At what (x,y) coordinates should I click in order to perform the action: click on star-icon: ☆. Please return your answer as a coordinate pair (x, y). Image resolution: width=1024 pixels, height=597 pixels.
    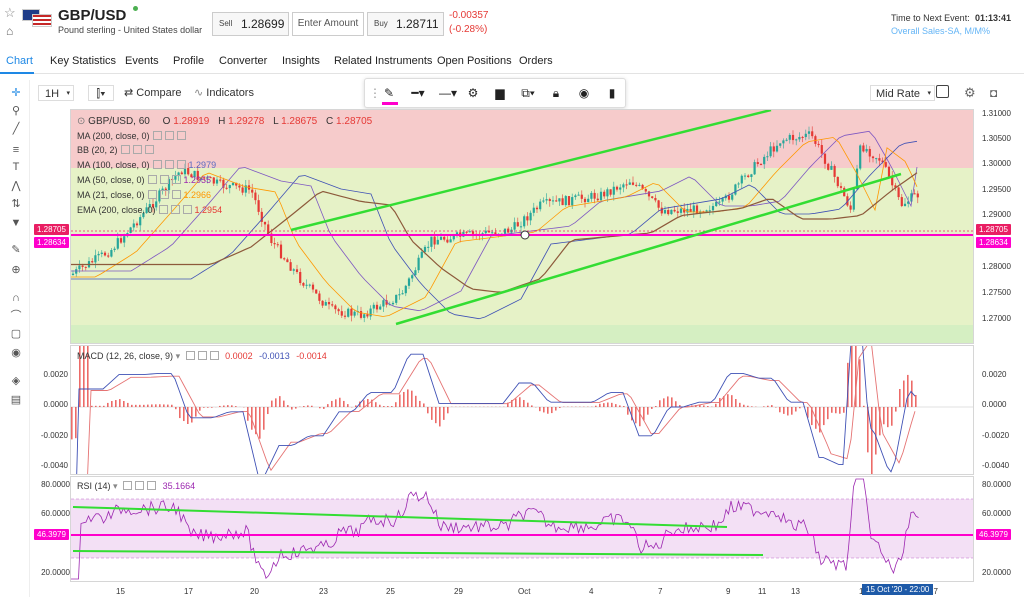
    Looking at the image, I should click on (10, 12).